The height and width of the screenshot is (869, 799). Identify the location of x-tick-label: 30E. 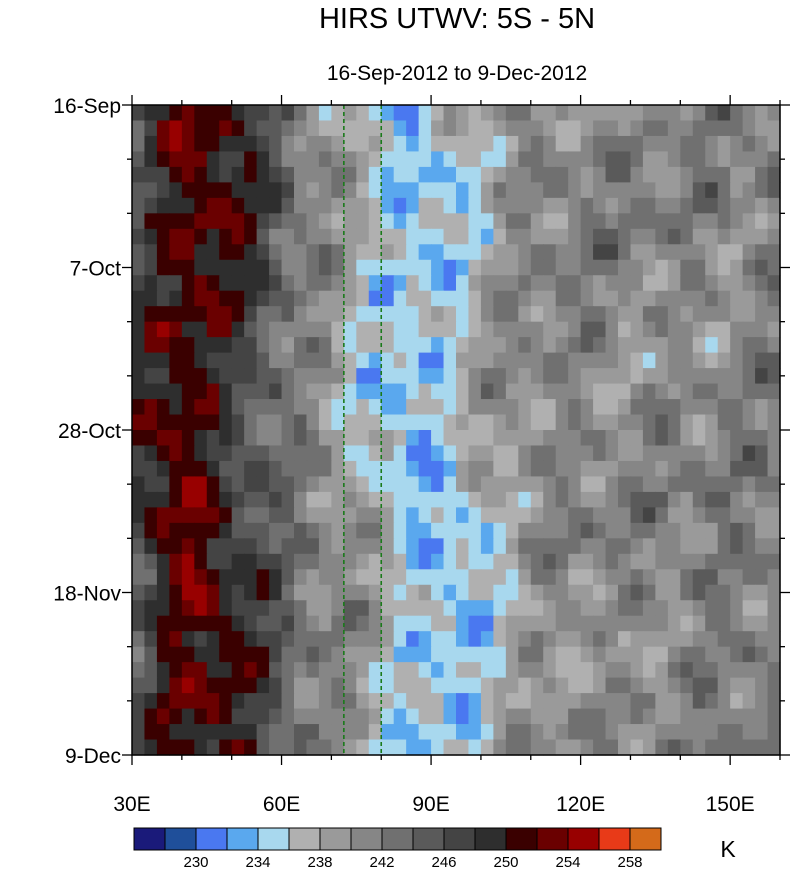
(131, 804).